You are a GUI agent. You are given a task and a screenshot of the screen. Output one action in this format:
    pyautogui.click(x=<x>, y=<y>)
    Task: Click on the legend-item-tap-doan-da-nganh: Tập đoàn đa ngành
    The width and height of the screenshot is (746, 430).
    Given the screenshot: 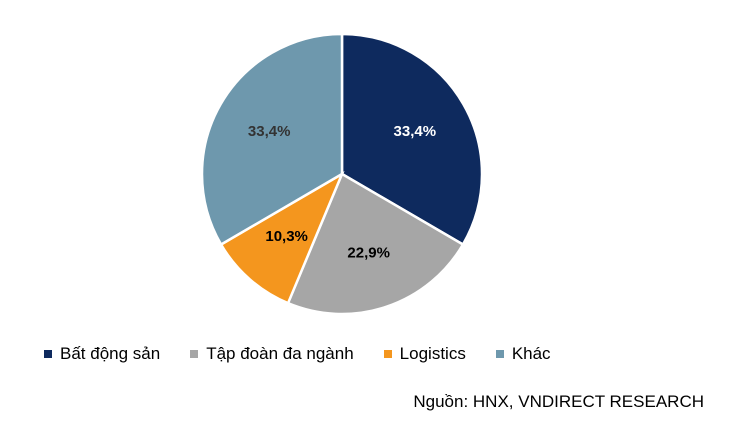 What is the action you would take?
    pyautogui.click(x=272, y=354)
    